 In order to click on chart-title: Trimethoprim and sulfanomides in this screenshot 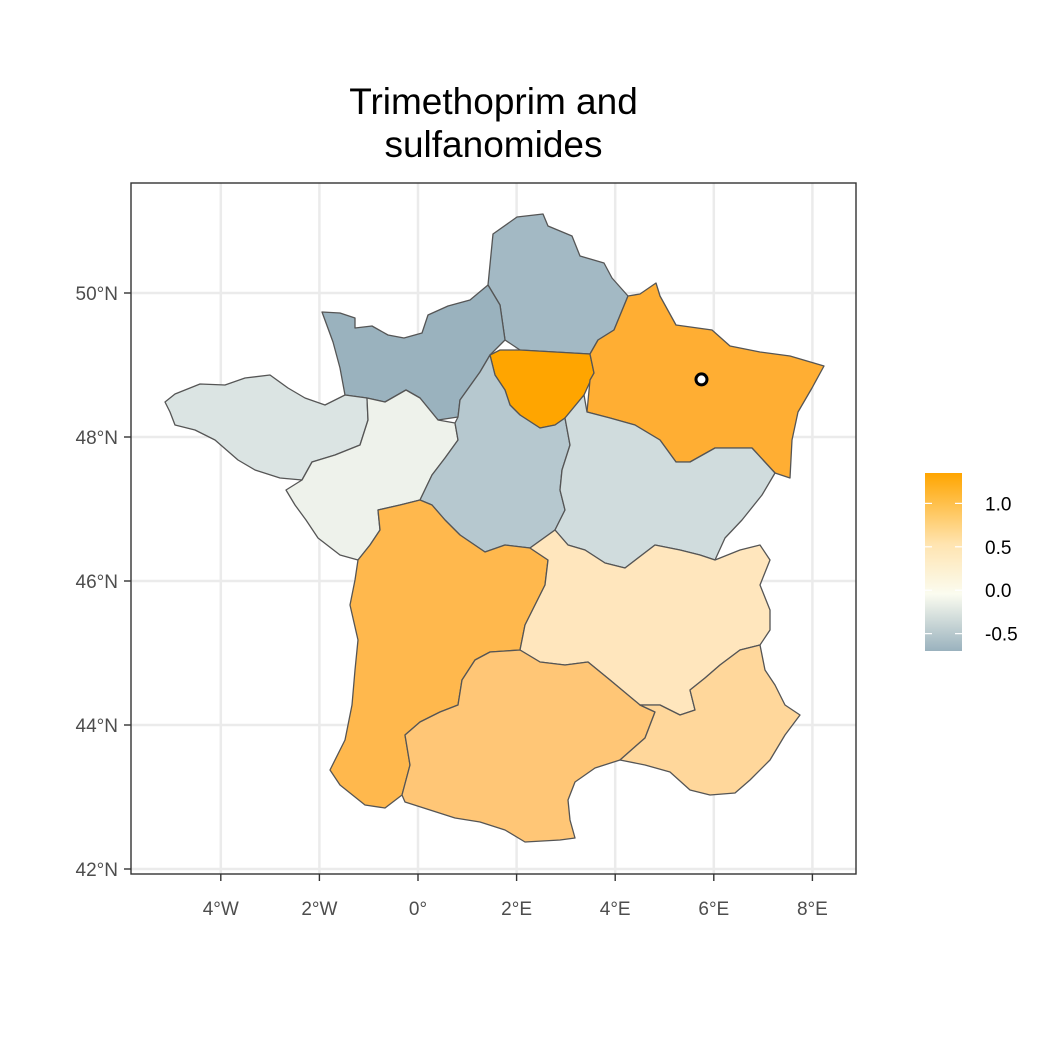, I will do `click(493, 123)`.